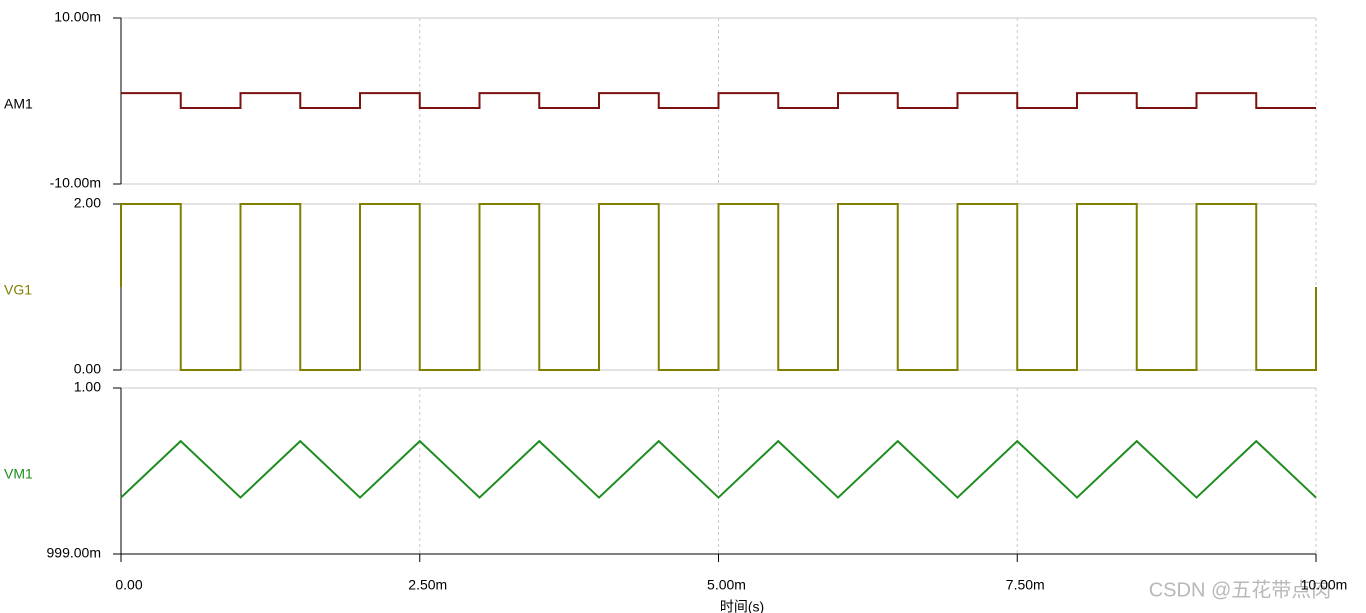 The image size is (1366, 613). Describe the element at coordinates (1240, 589) in the screenshot. I see `watermark: CSDN @五花带点肉` at that location.